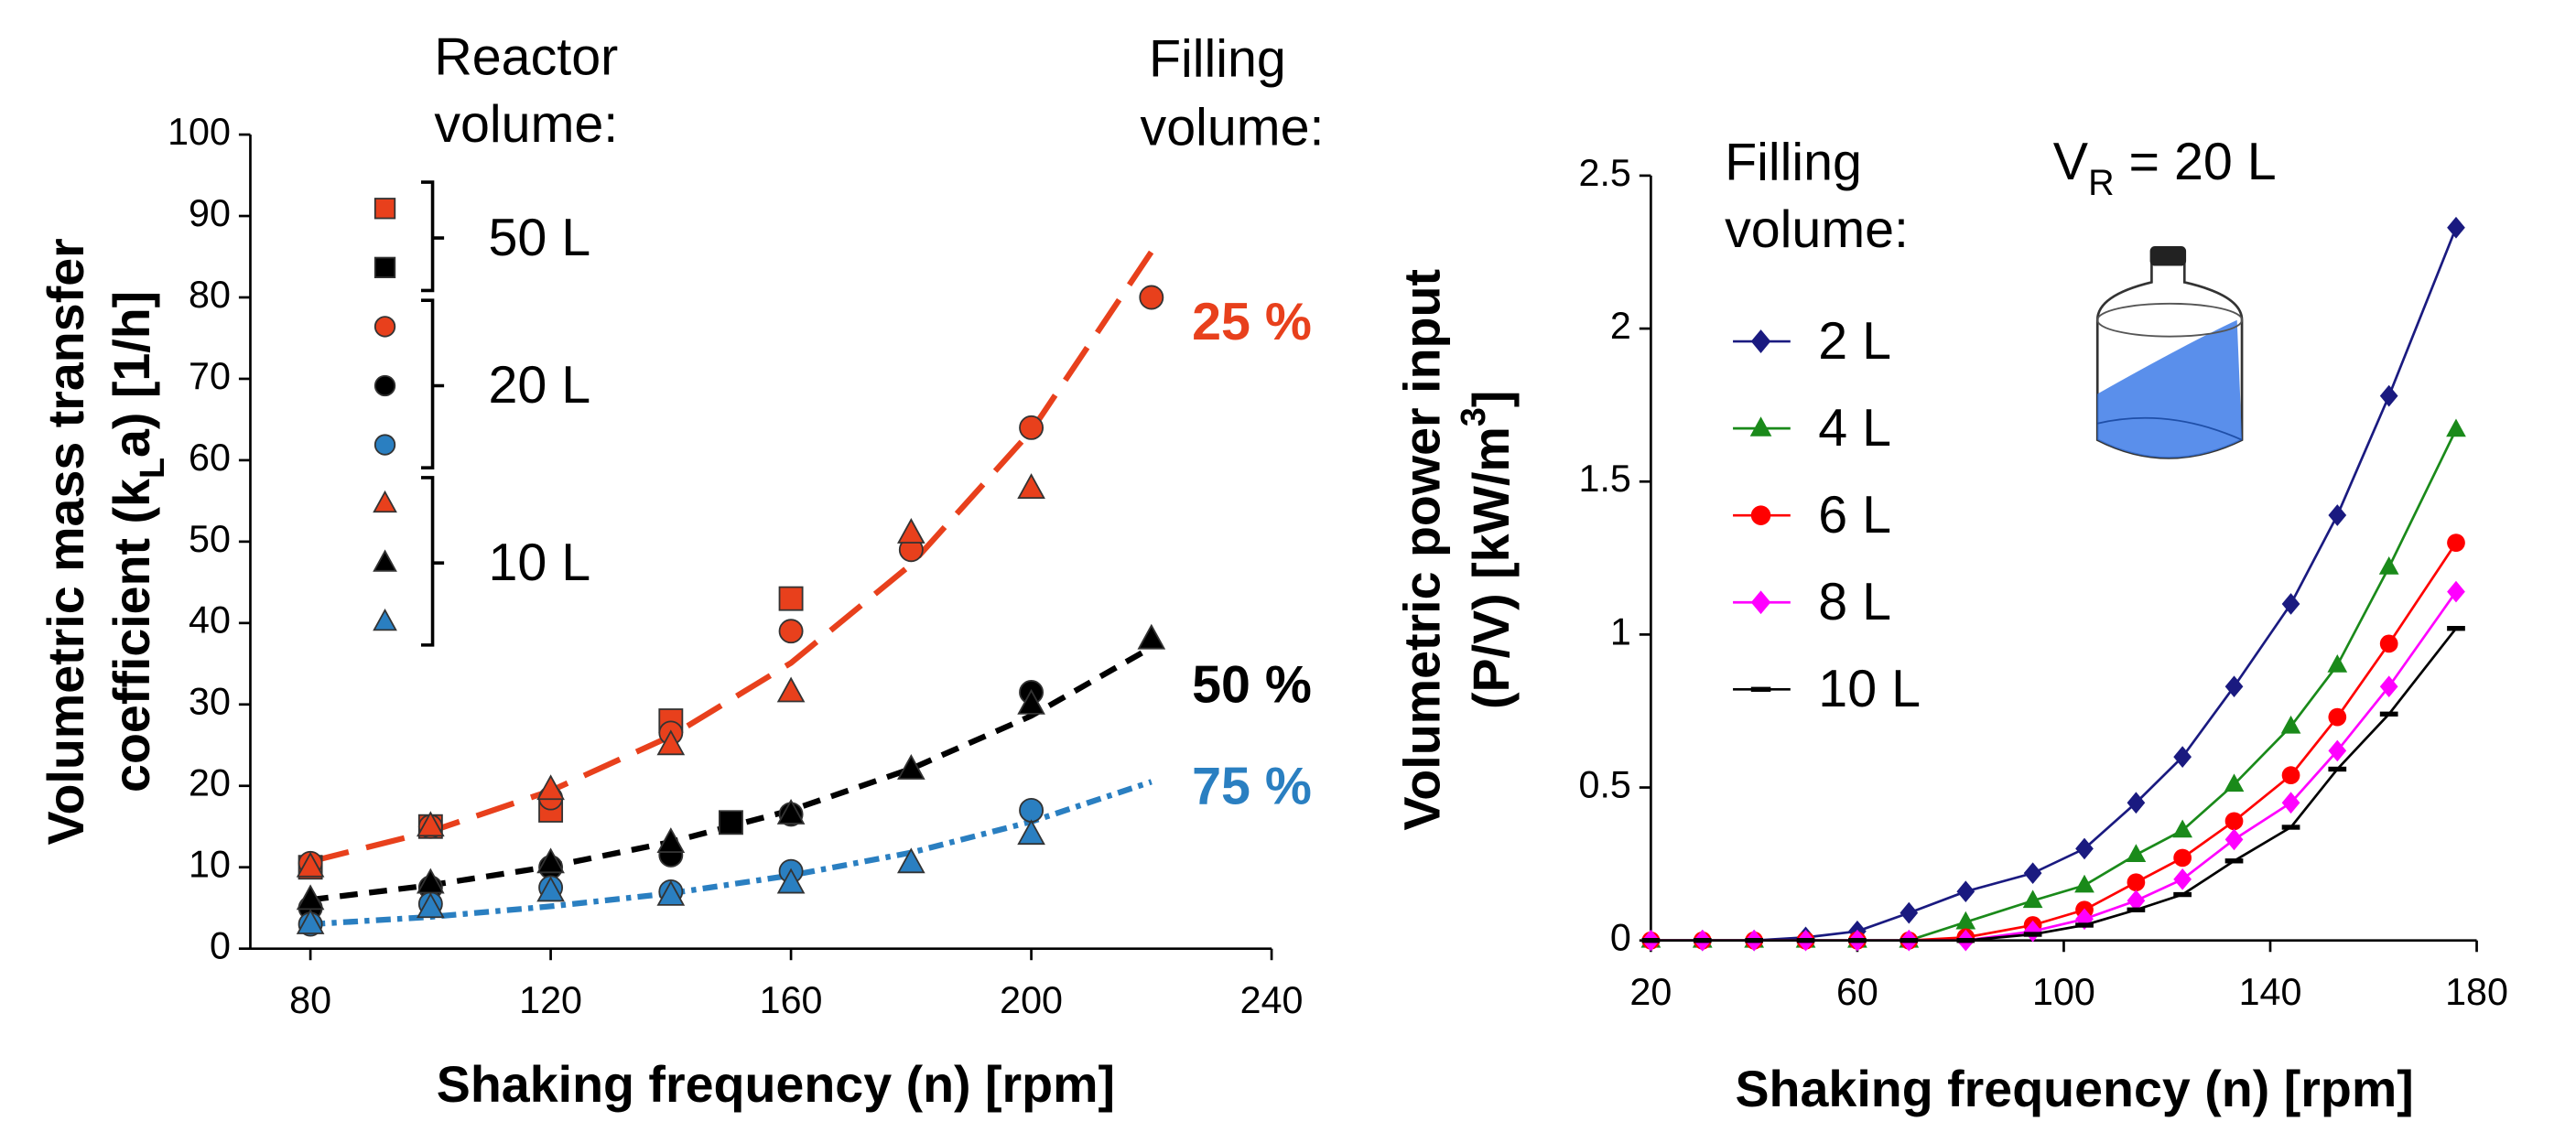 The image size is (2576, 1121). What do you see at coordinates (1492, 567) in the screenshot?
I see `y-axis-title-part: (P/V) [kW/m` at bounding box center [1492, 567].